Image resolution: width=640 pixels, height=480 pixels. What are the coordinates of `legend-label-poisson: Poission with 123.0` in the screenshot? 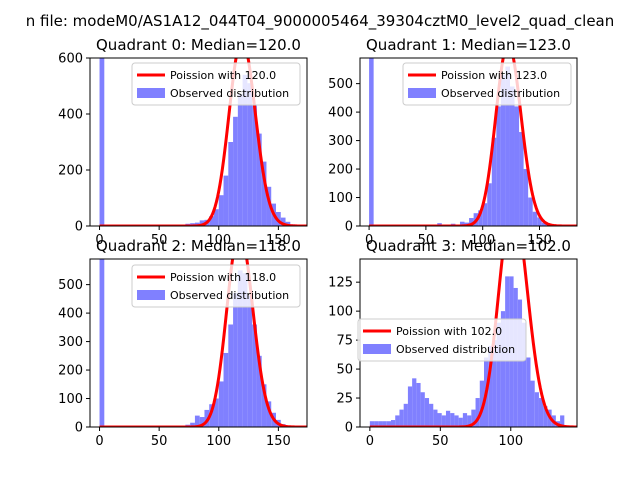 It's located at (494, 75).